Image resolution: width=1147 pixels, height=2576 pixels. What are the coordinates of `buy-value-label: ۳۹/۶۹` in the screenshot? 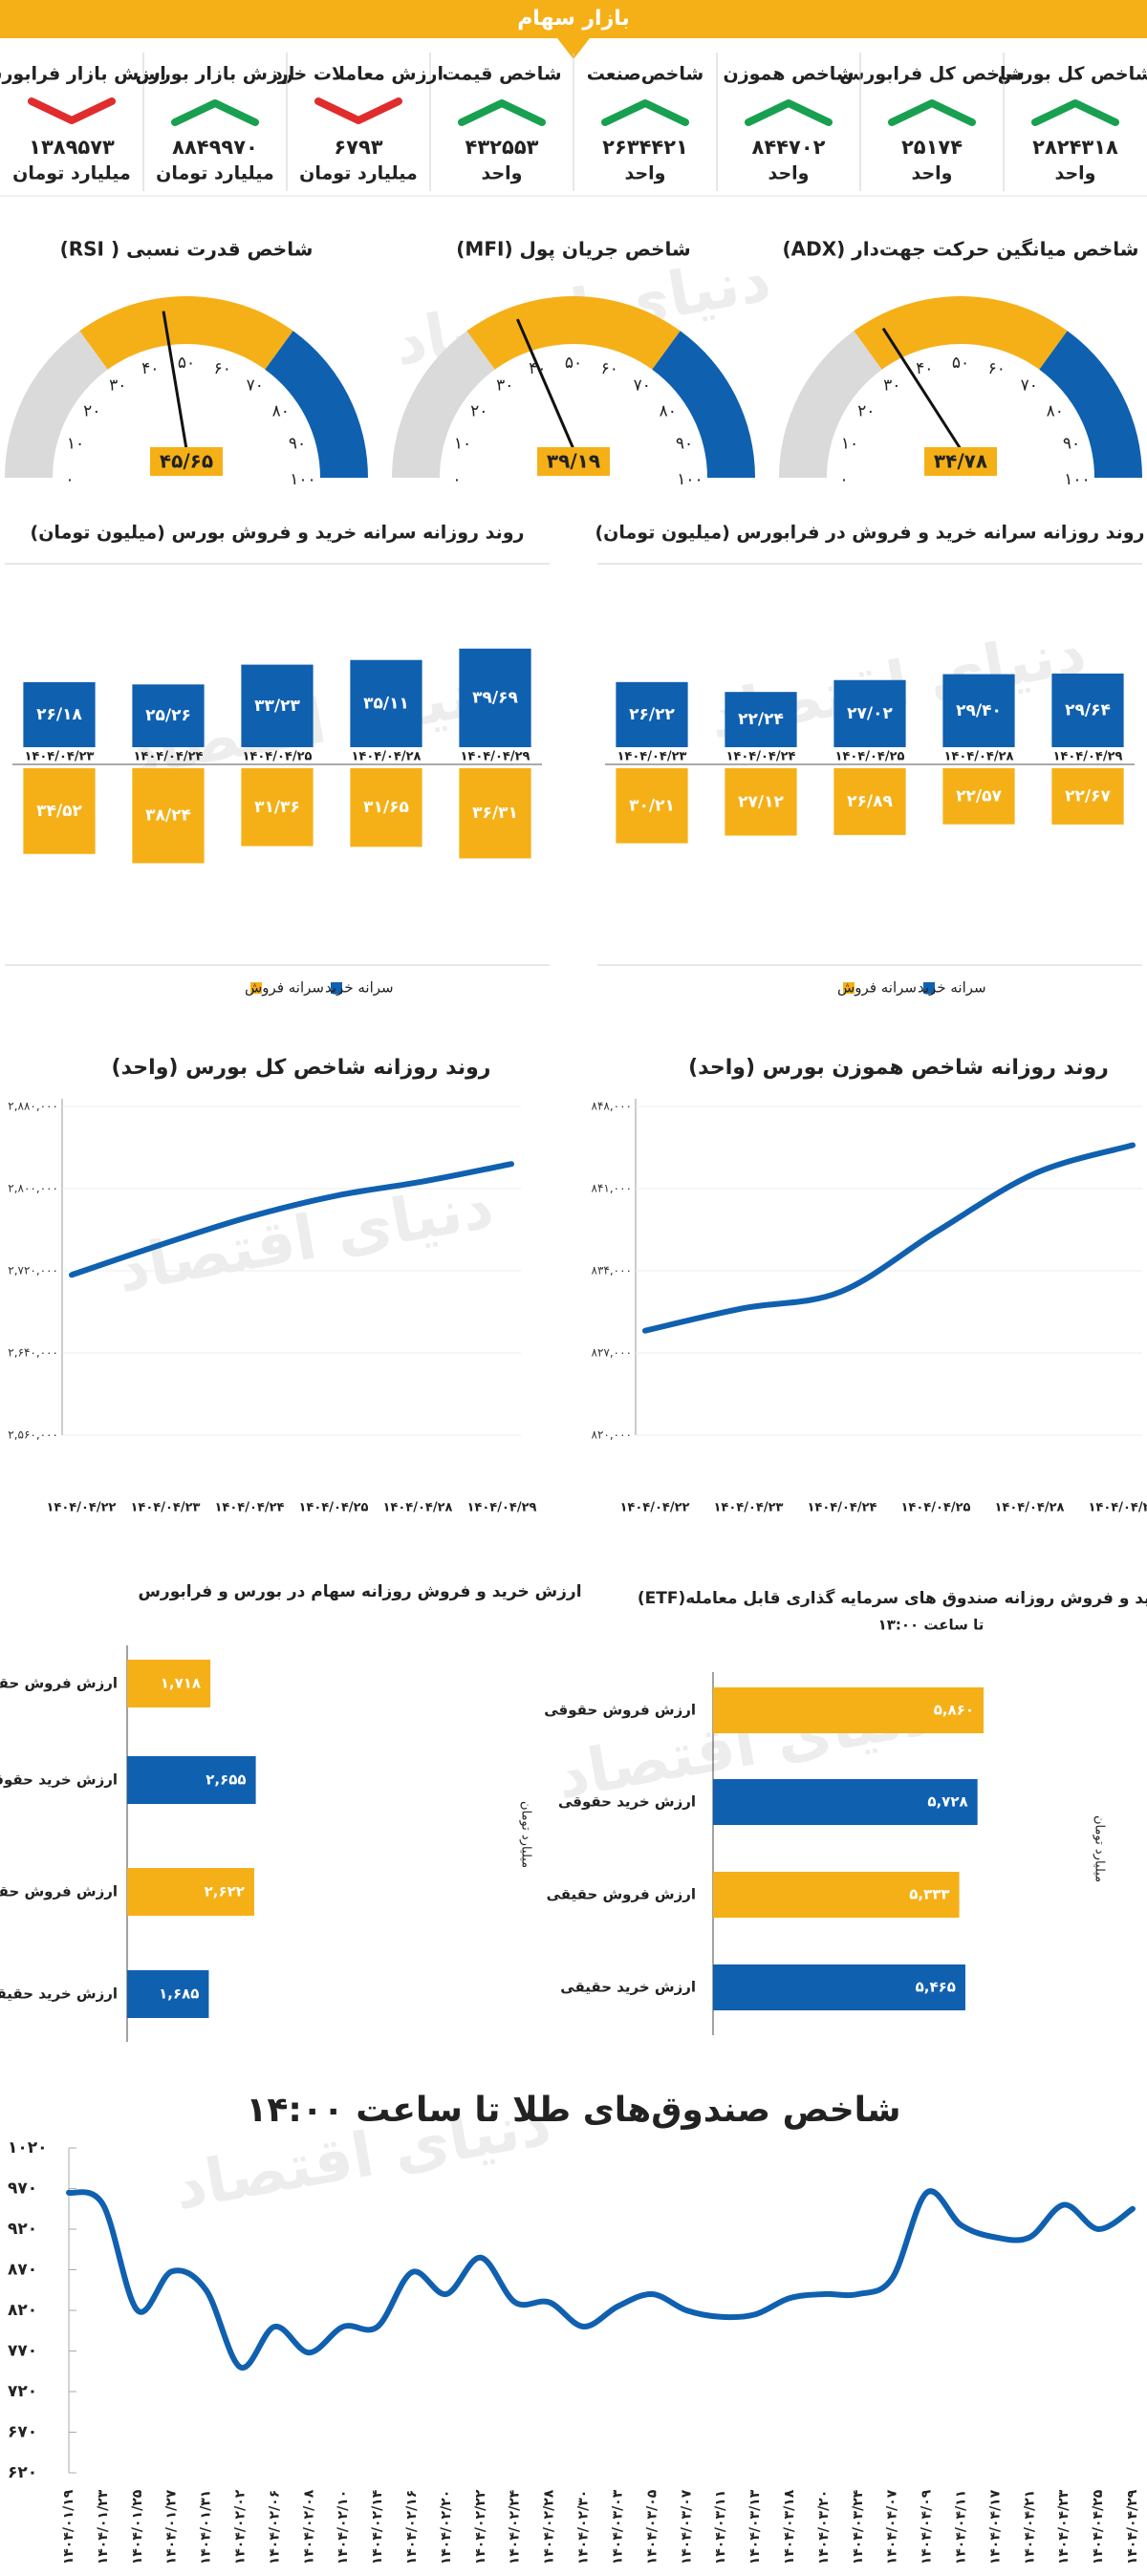 It's located at (495, 697).